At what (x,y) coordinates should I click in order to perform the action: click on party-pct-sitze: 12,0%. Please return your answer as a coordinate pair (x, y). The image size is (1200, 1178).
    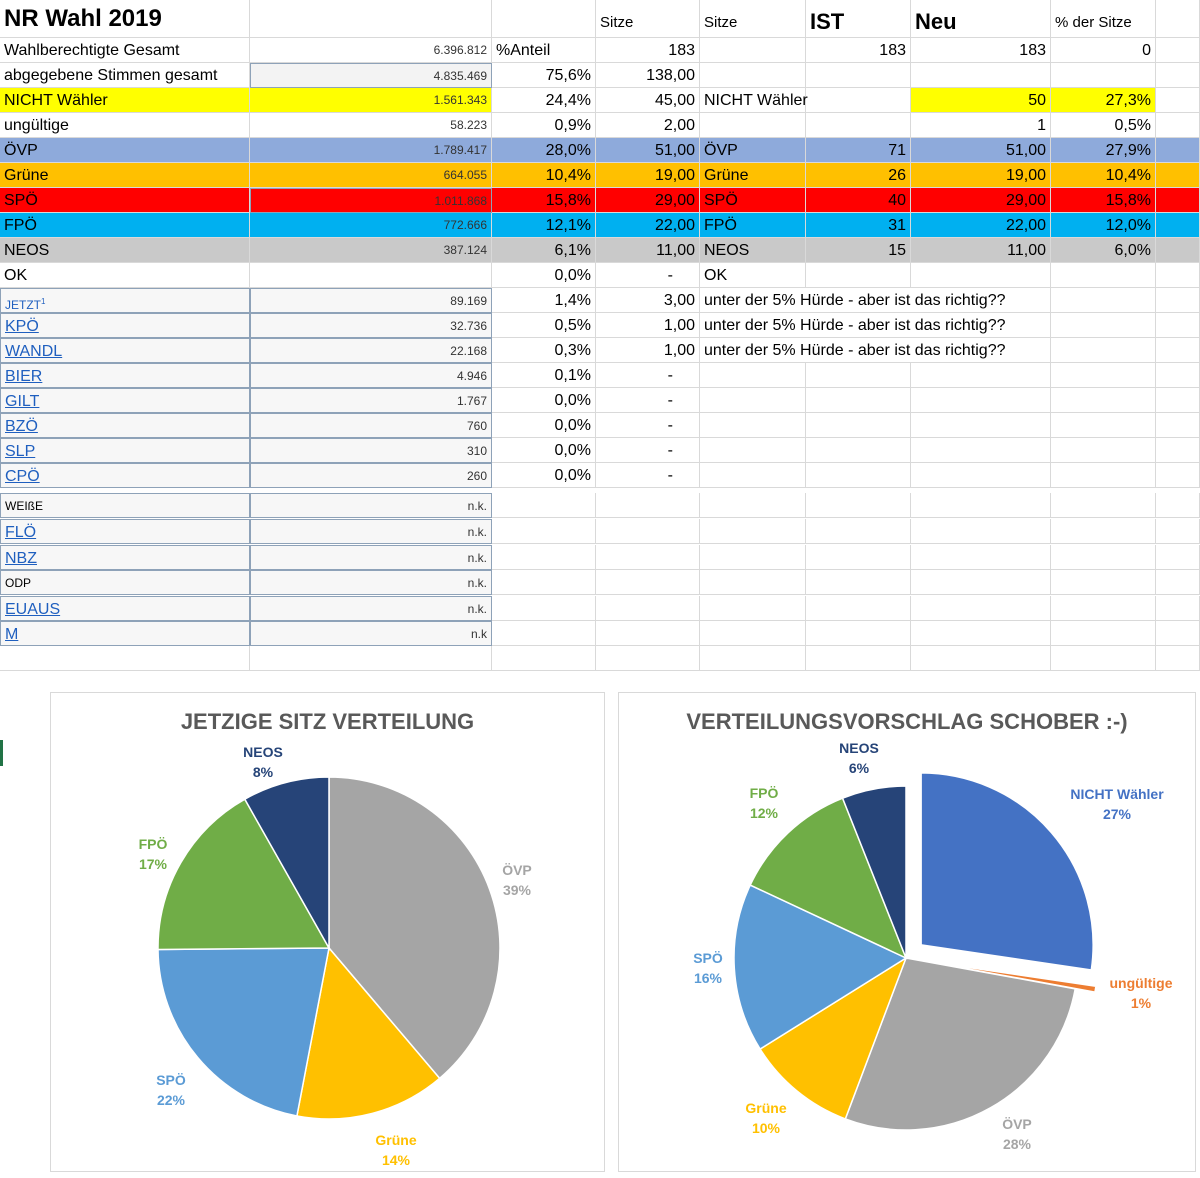
    Looking at the image, I should click on (1103, 225).